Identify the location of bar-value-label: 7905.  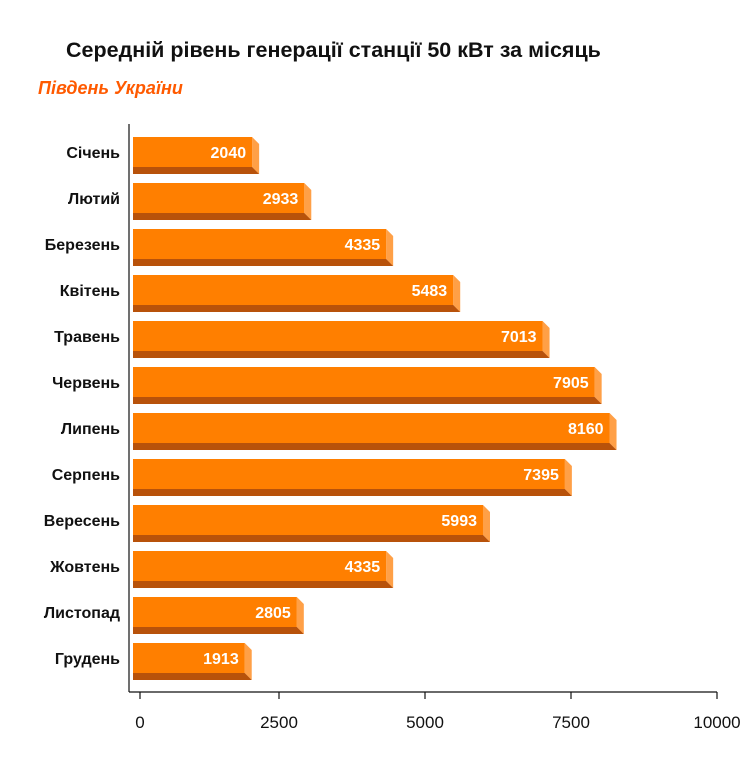
(571, 383).